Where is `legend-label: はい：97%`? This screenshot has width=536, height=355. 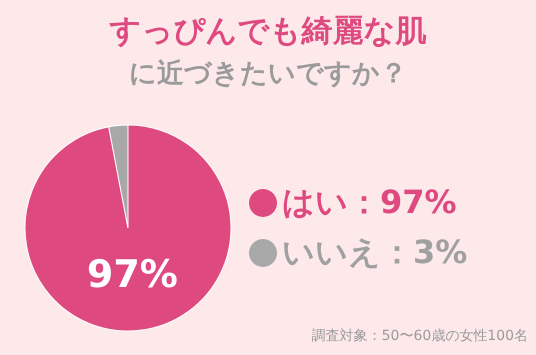 legend-label: はい：97% is located at coordinates (369, 202).